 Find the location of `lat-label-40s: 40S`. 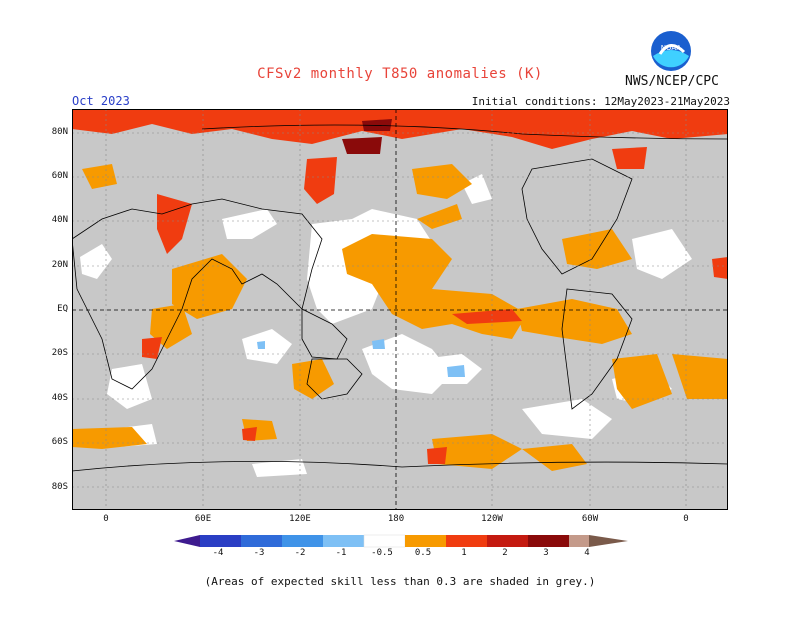

lat-label-40s: 40S is located at coordinates (59, 398).